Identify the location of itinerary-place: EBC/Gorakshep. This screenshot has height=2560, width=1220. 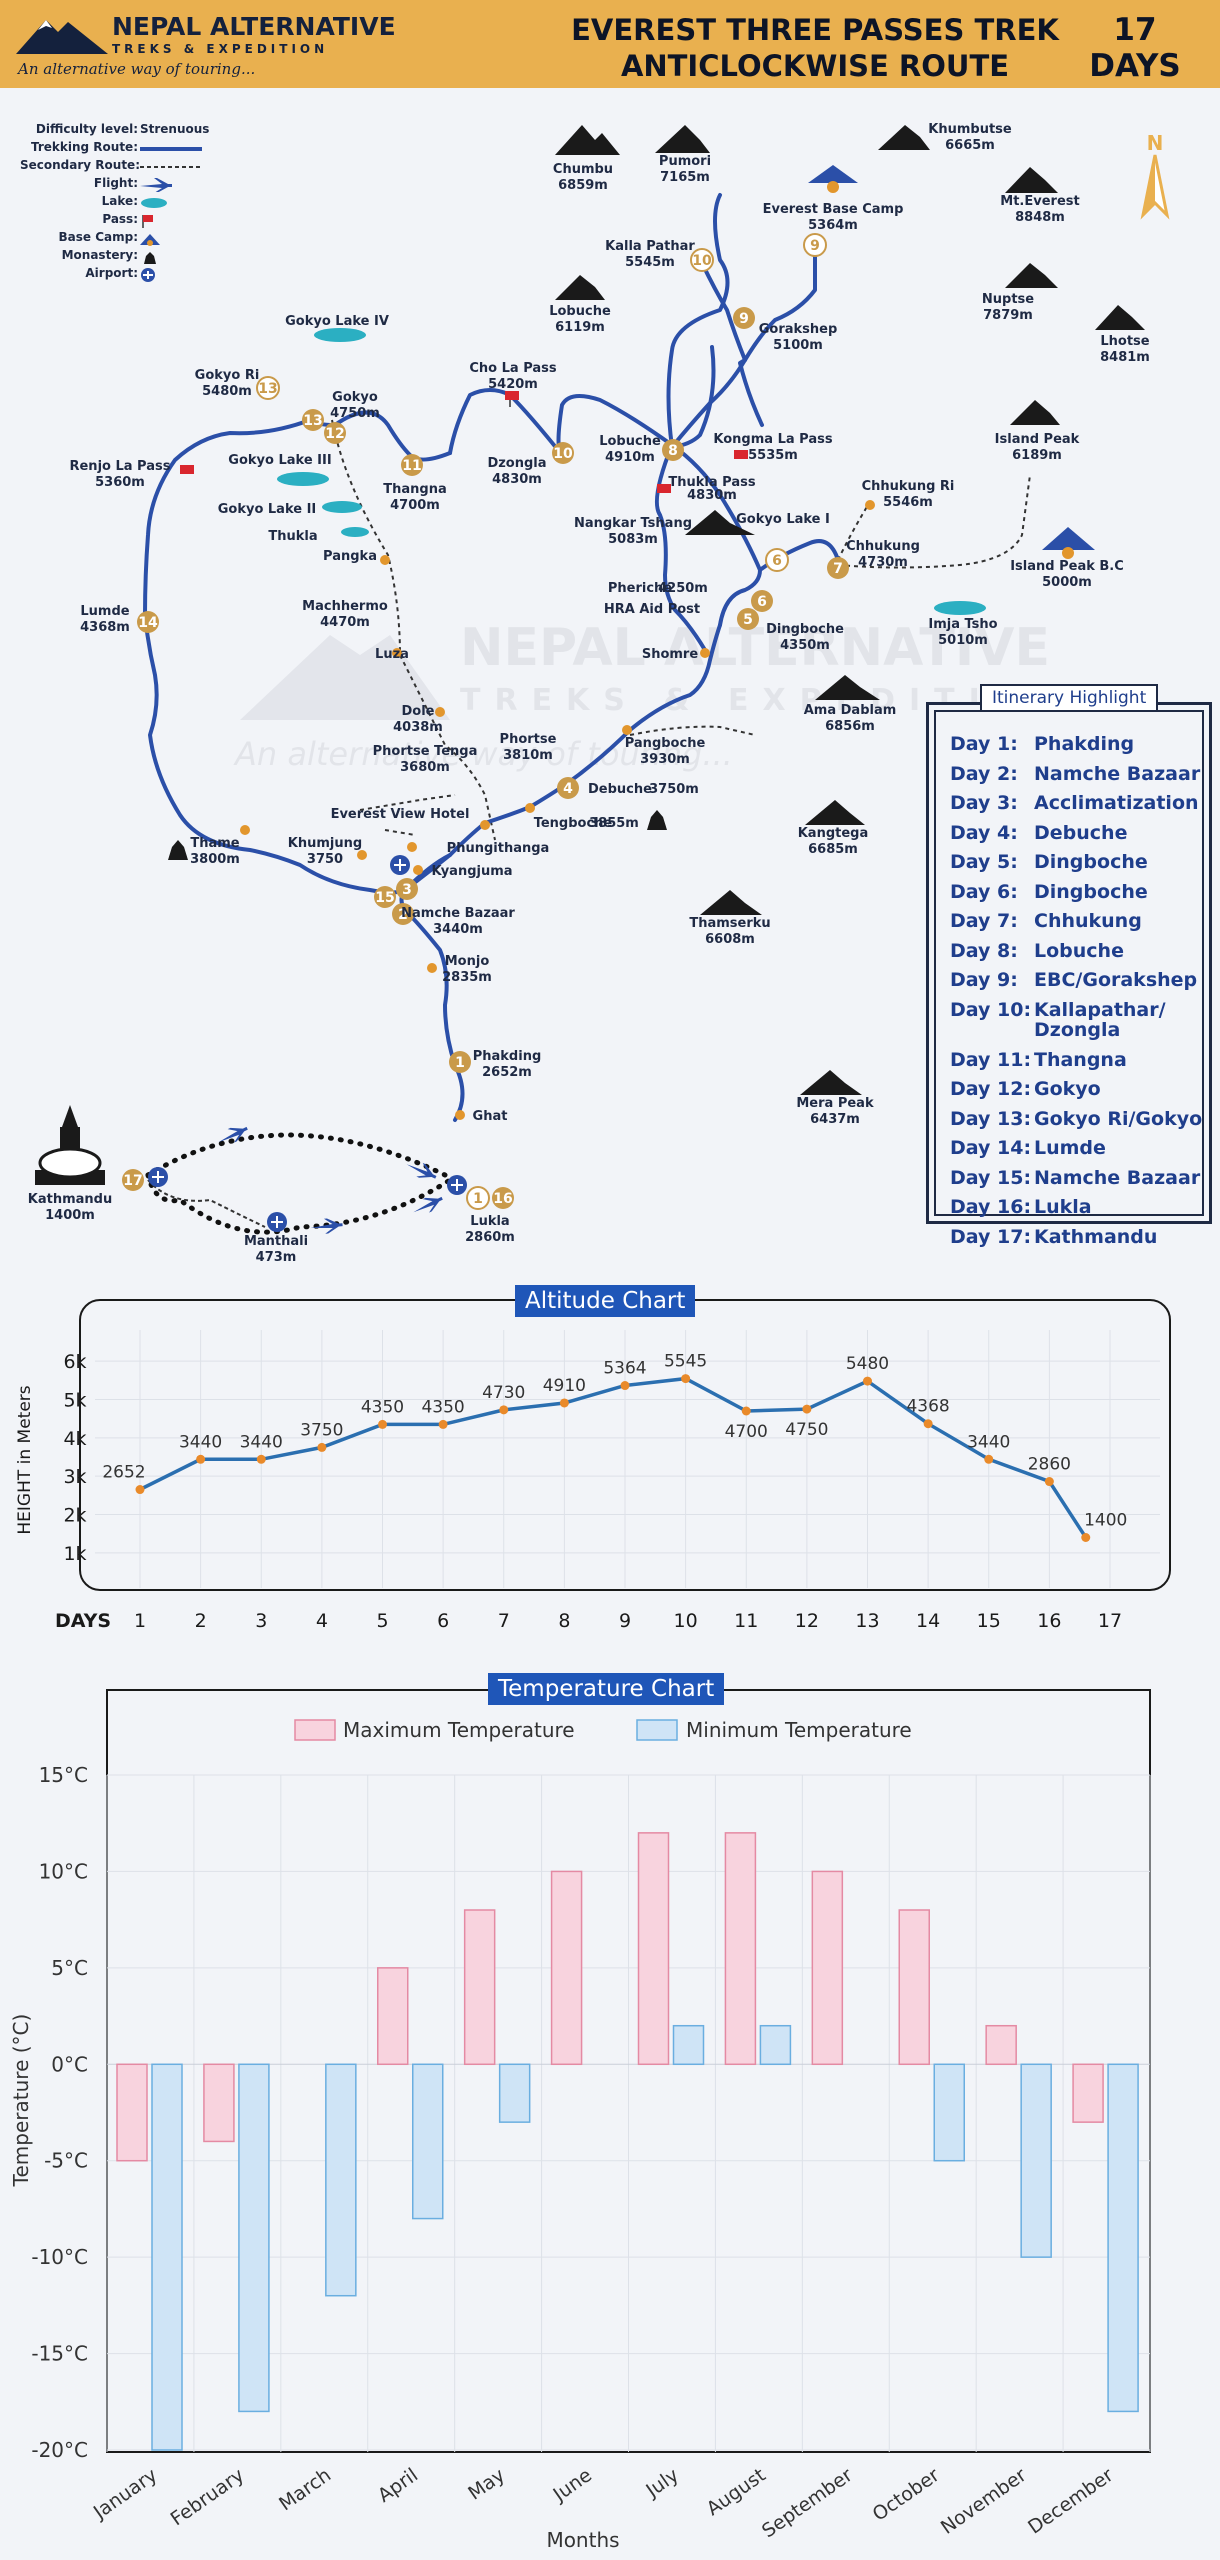
(1116, 980).